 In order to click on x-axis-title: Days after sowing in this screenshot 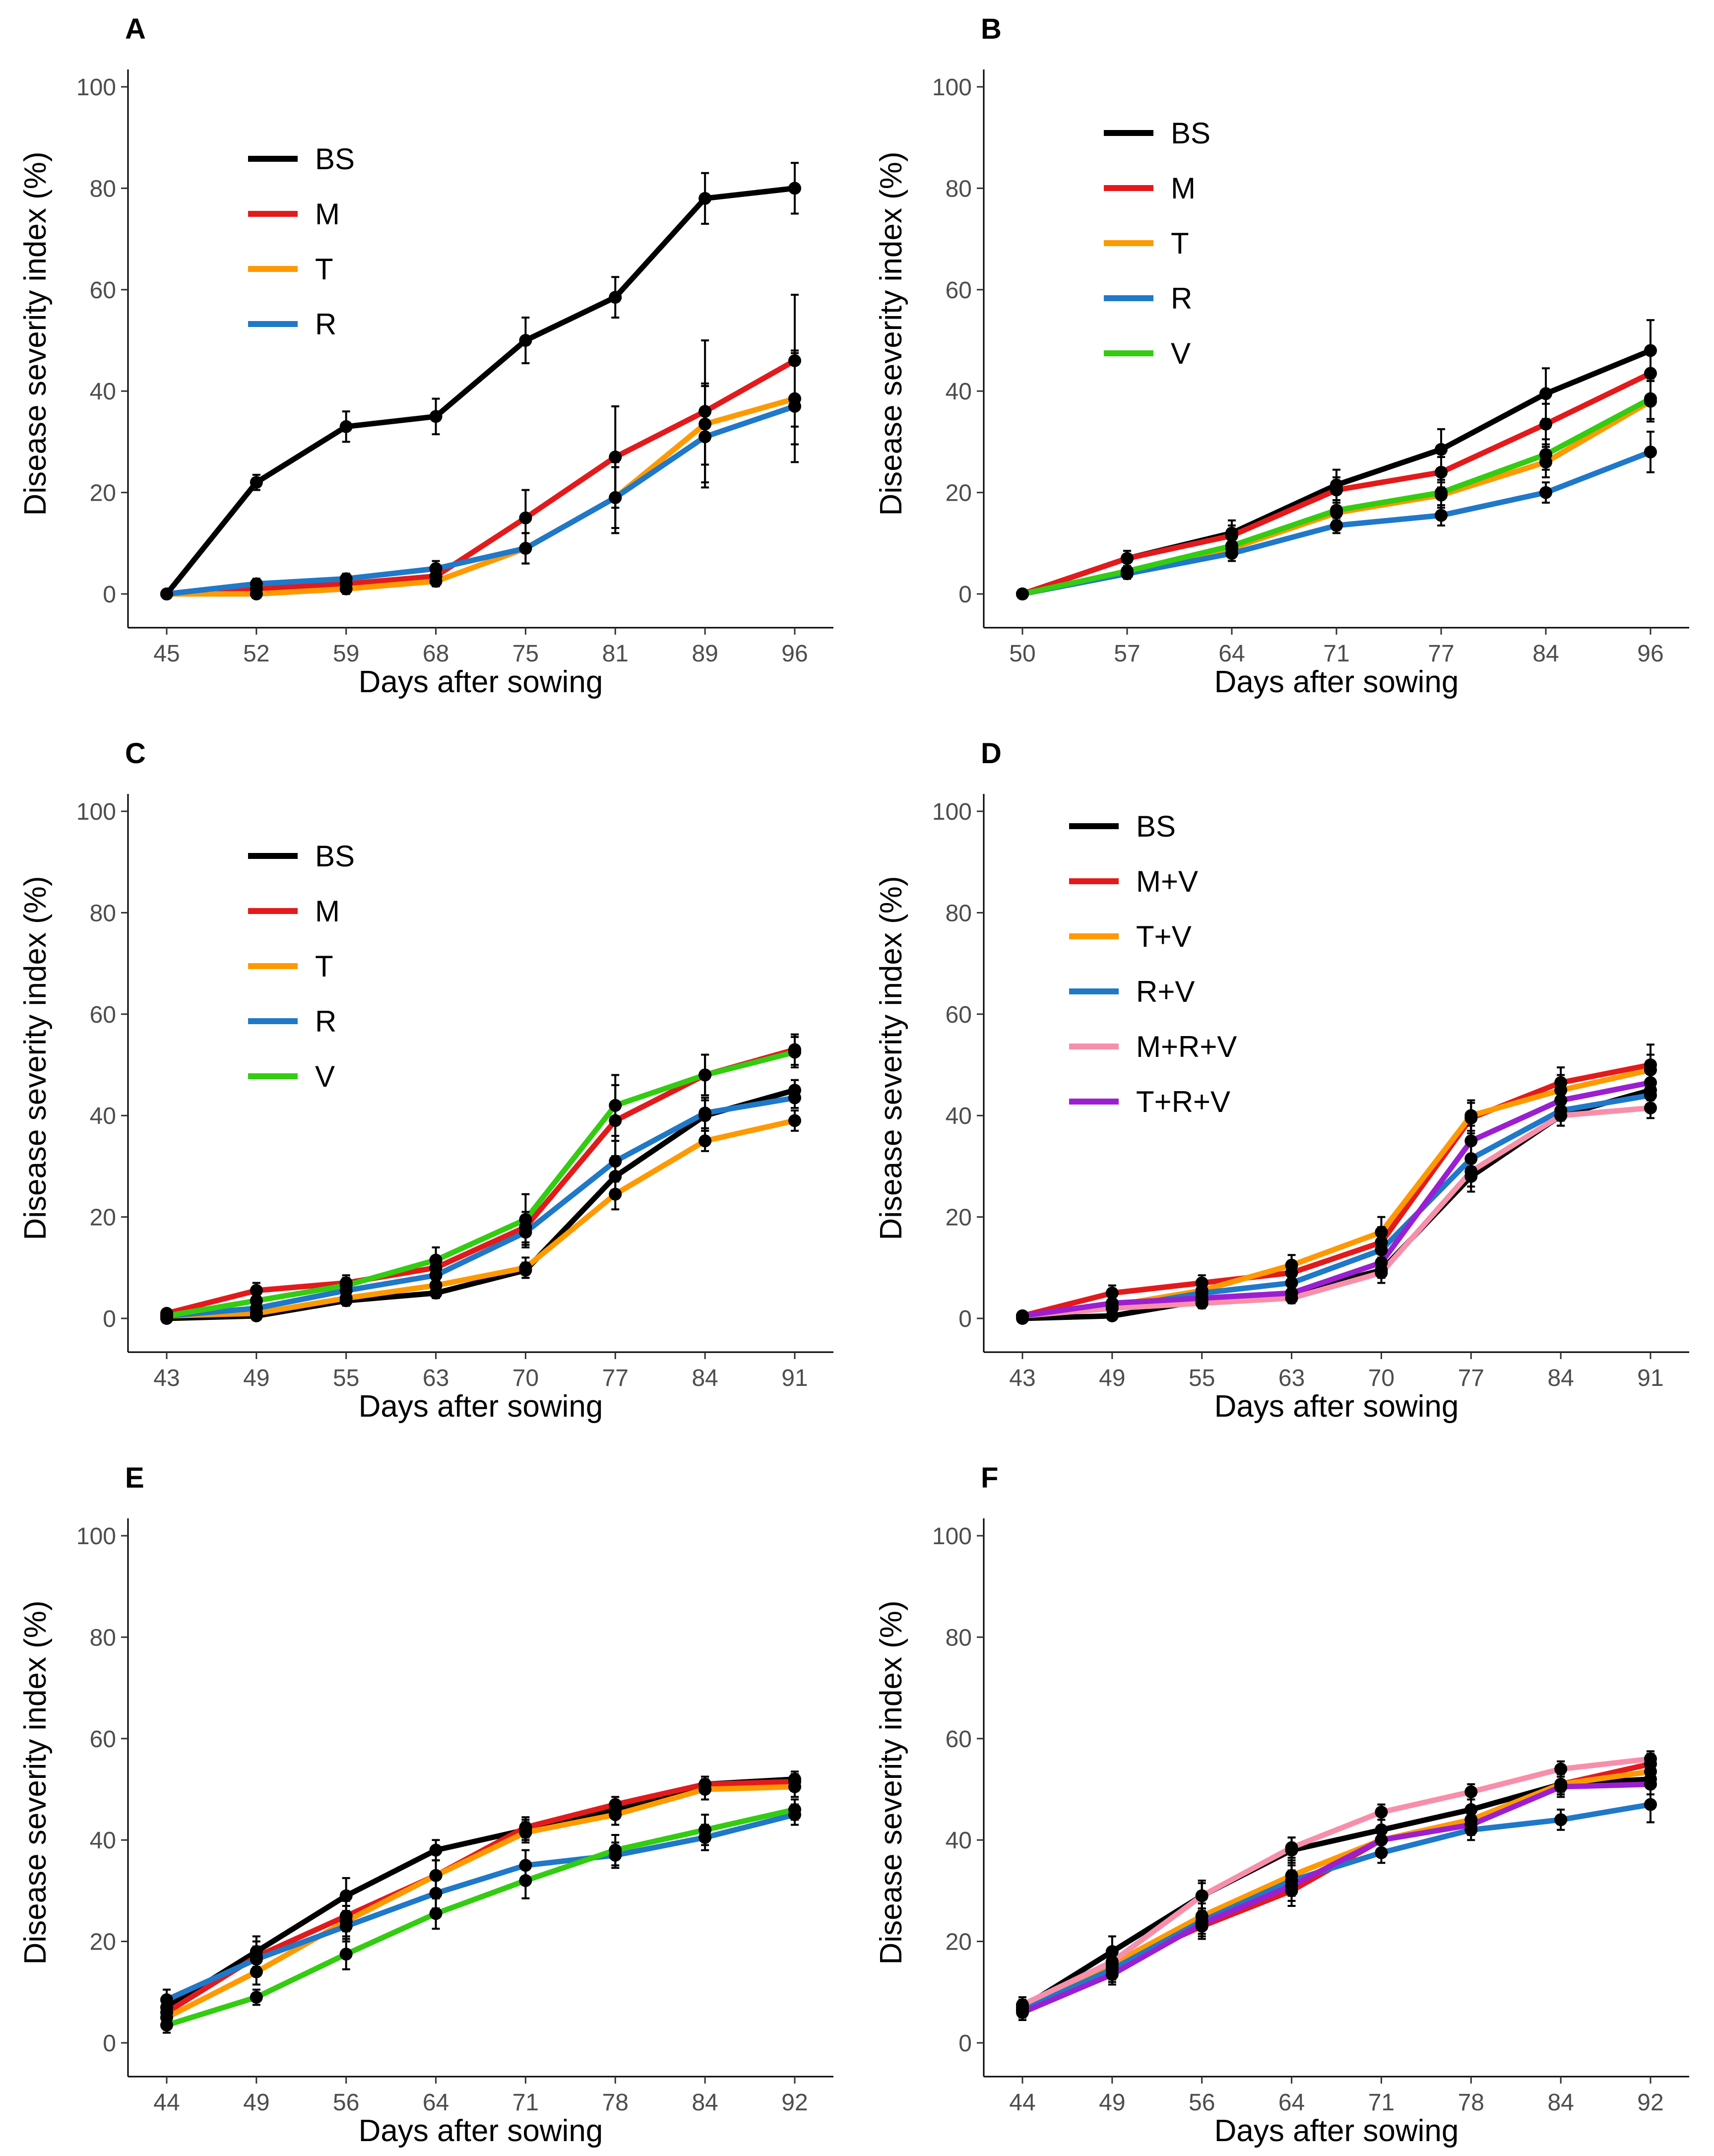, I will do `click(481, 1406)`.